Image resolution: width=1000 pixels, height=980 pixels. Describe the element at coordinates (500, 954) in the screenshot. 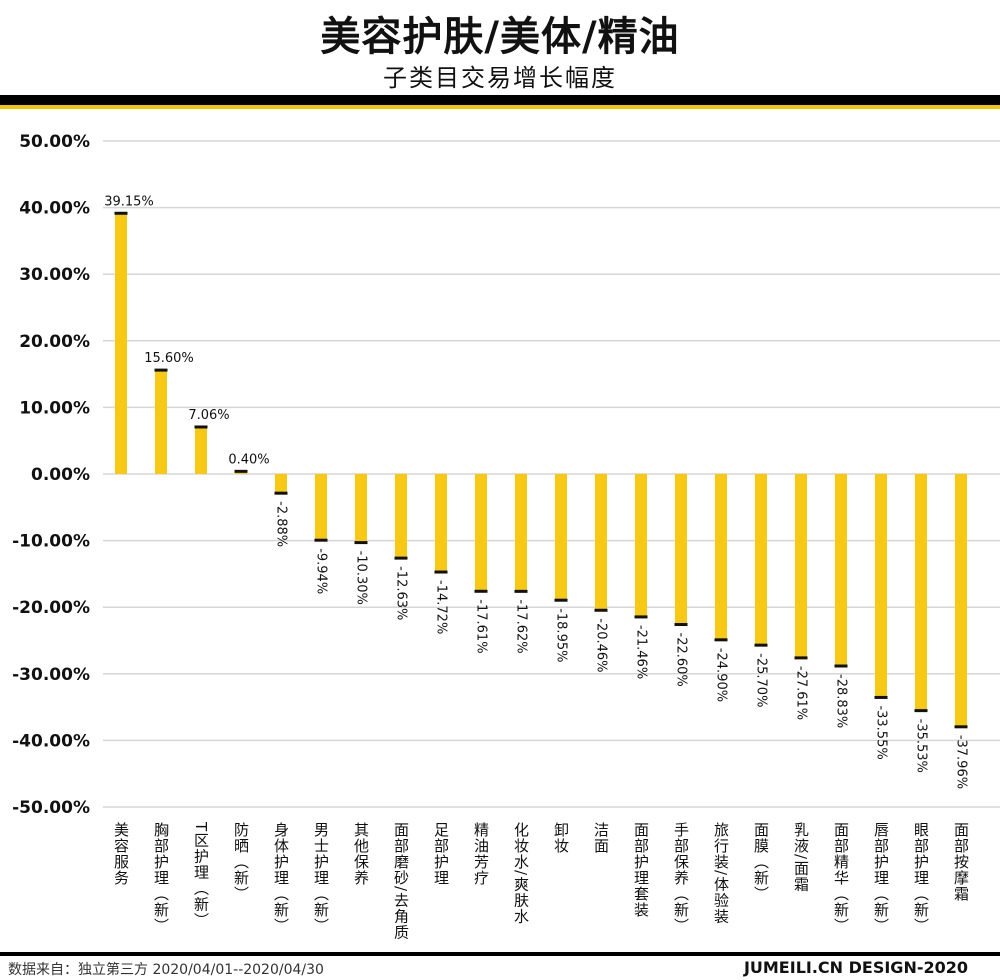

I see `footer-divider` at that location.